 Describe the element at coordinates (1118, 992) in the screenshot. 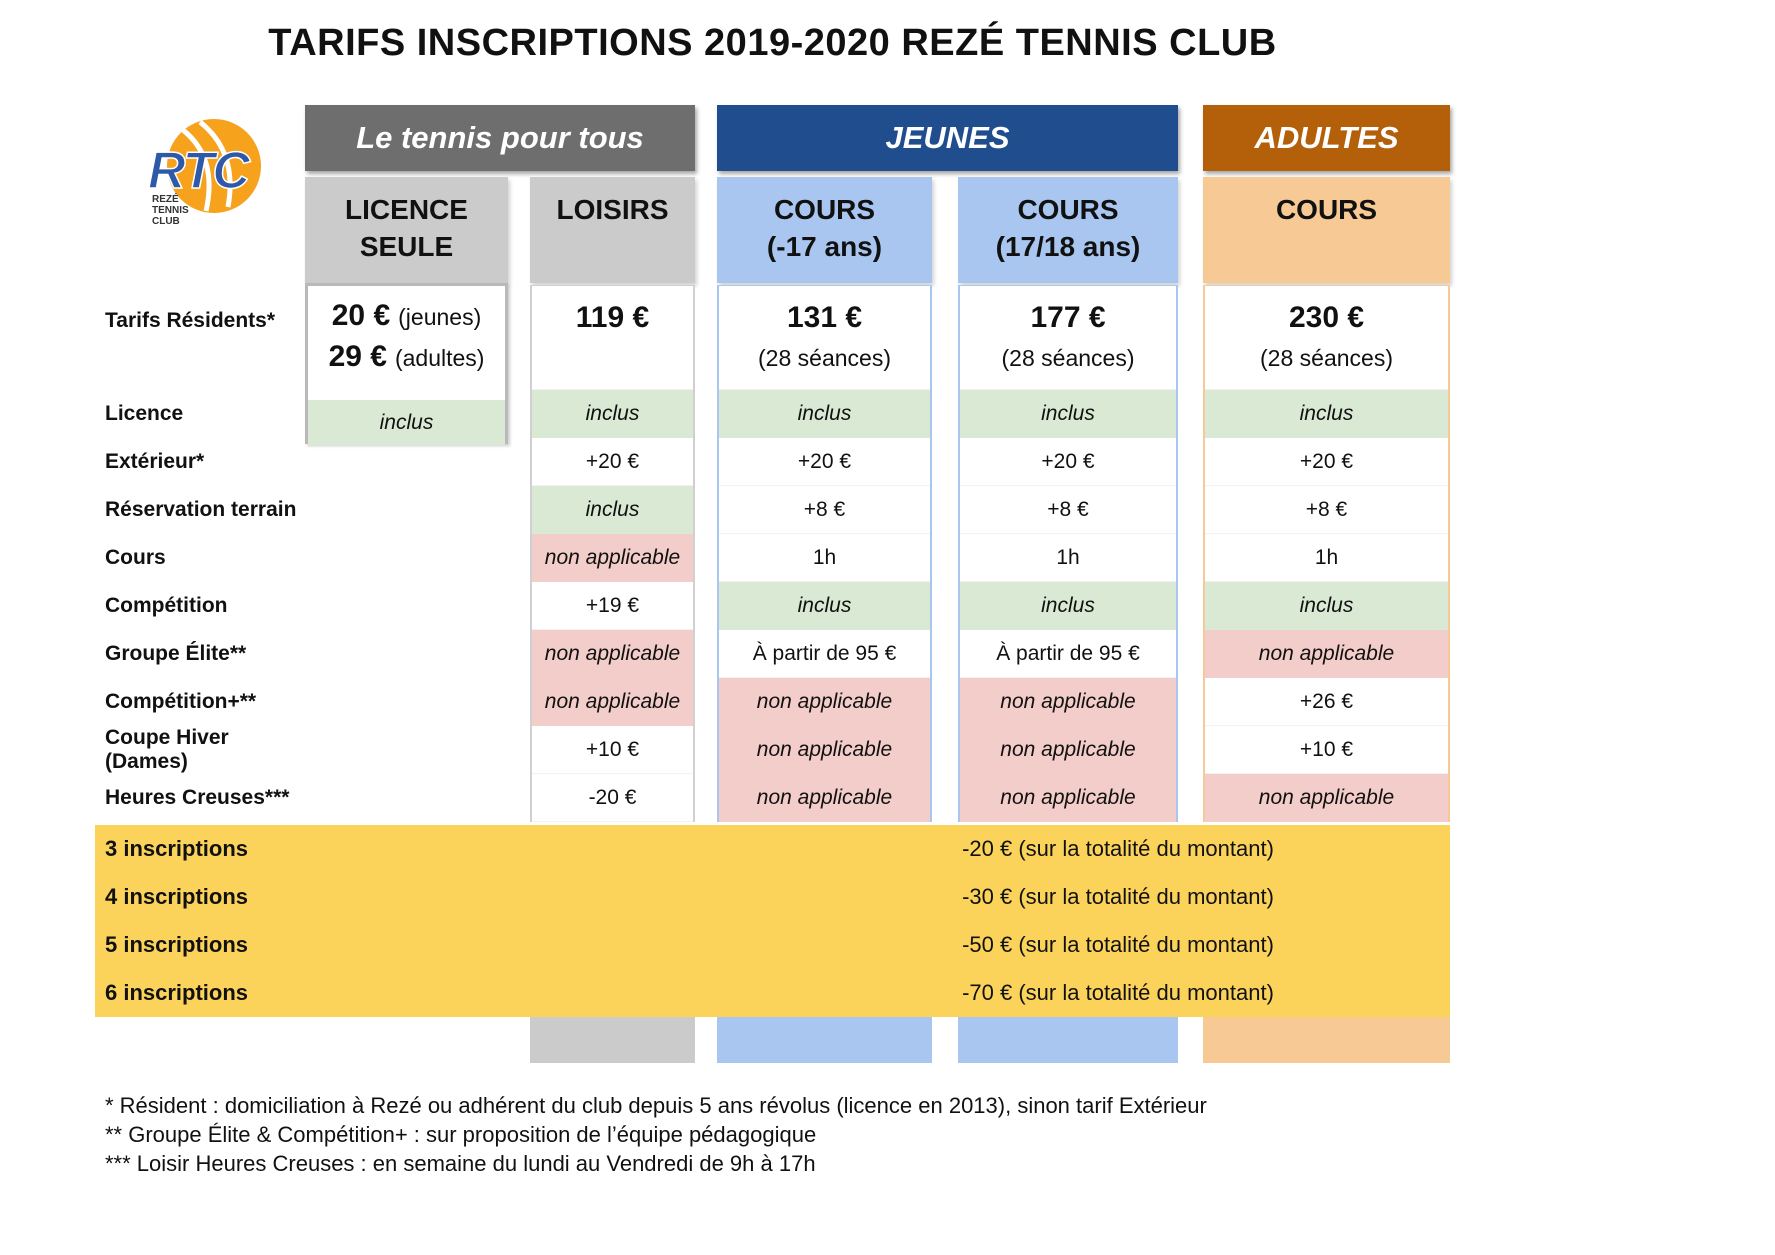

I see `discount-value: -70 € (sur la totalité du montant)` at that location.